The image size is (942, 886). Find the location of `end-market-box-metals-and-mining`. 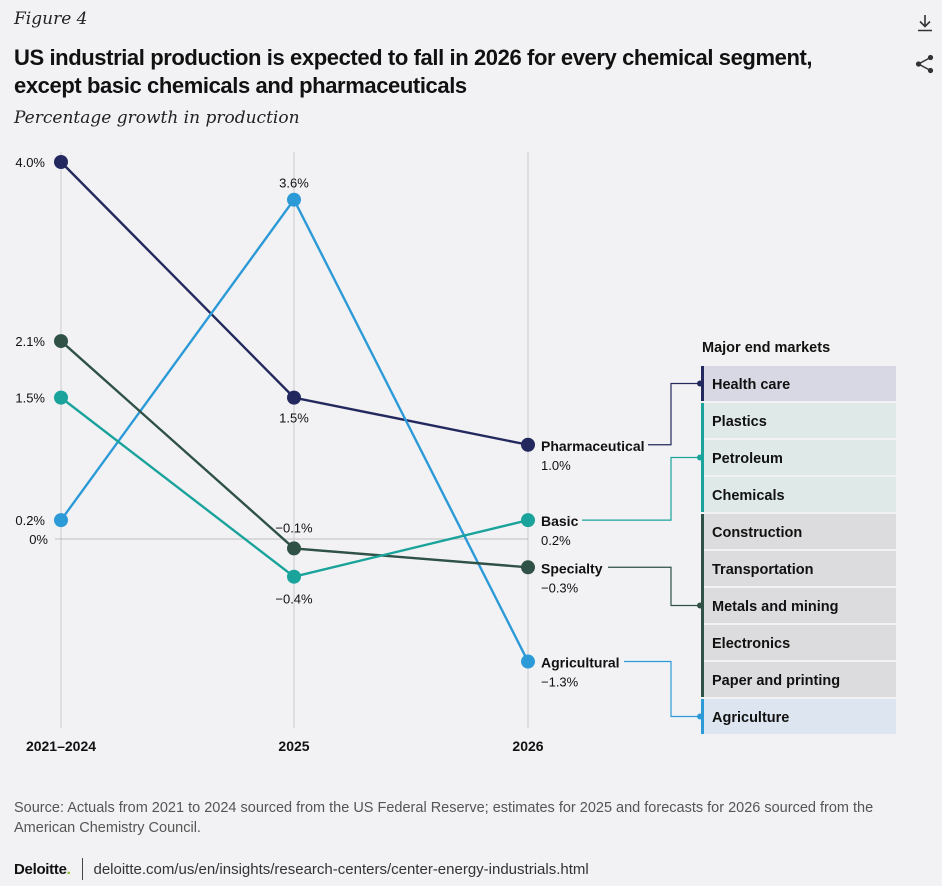

end-market-box-metals-and-mining is located at coordinates (798, 605).